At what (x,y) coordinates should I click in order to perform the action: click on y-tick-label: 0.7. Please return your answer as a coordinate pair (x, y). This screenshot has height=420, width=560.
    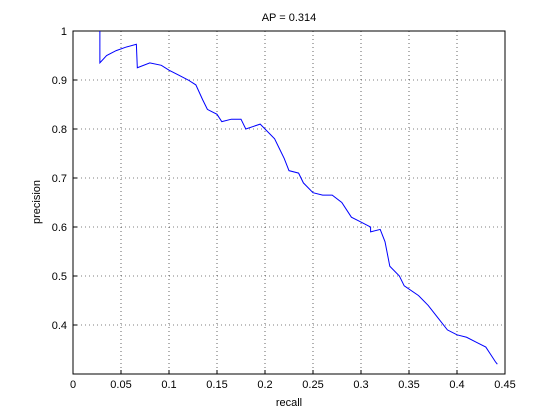
    Looking at the image, I should click on (59, 179).